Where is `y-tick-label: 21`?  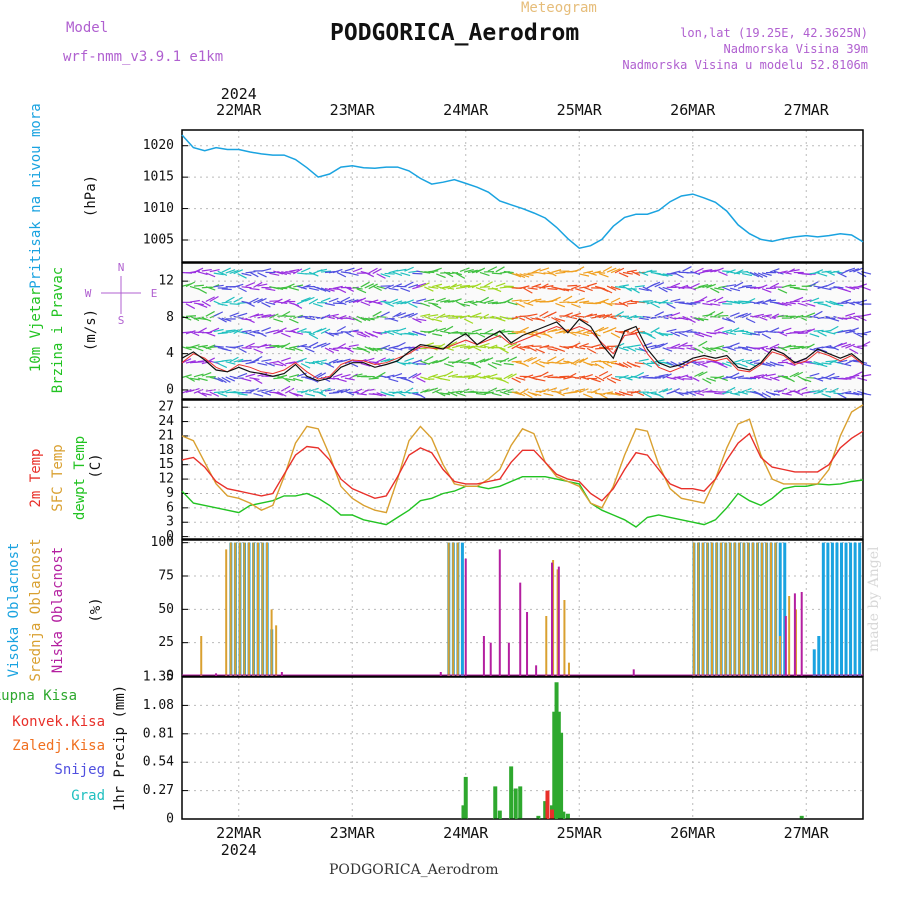
y-tick-label: 21 is located at coordinates (166, 435).